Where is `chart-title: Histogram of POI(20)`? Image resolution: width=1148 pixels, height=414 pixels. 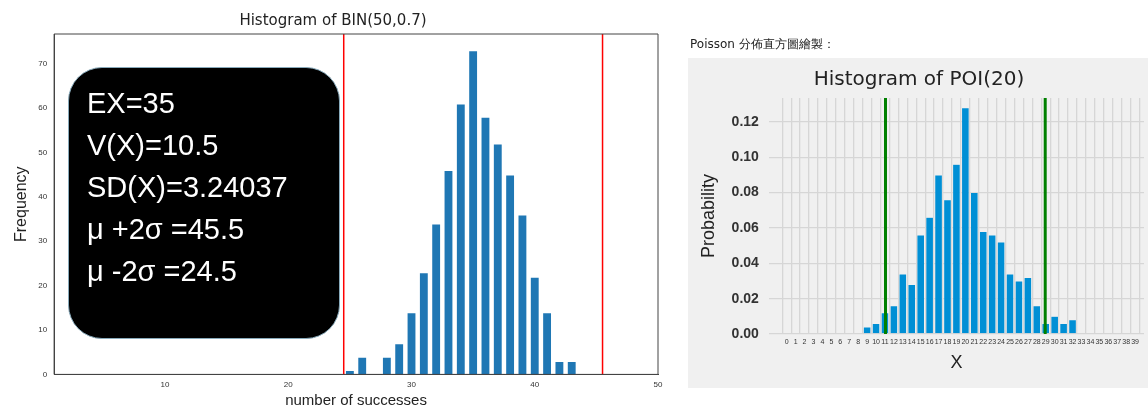
chart-title: Histogram of POI(20) is located at coordinates (919, 78).